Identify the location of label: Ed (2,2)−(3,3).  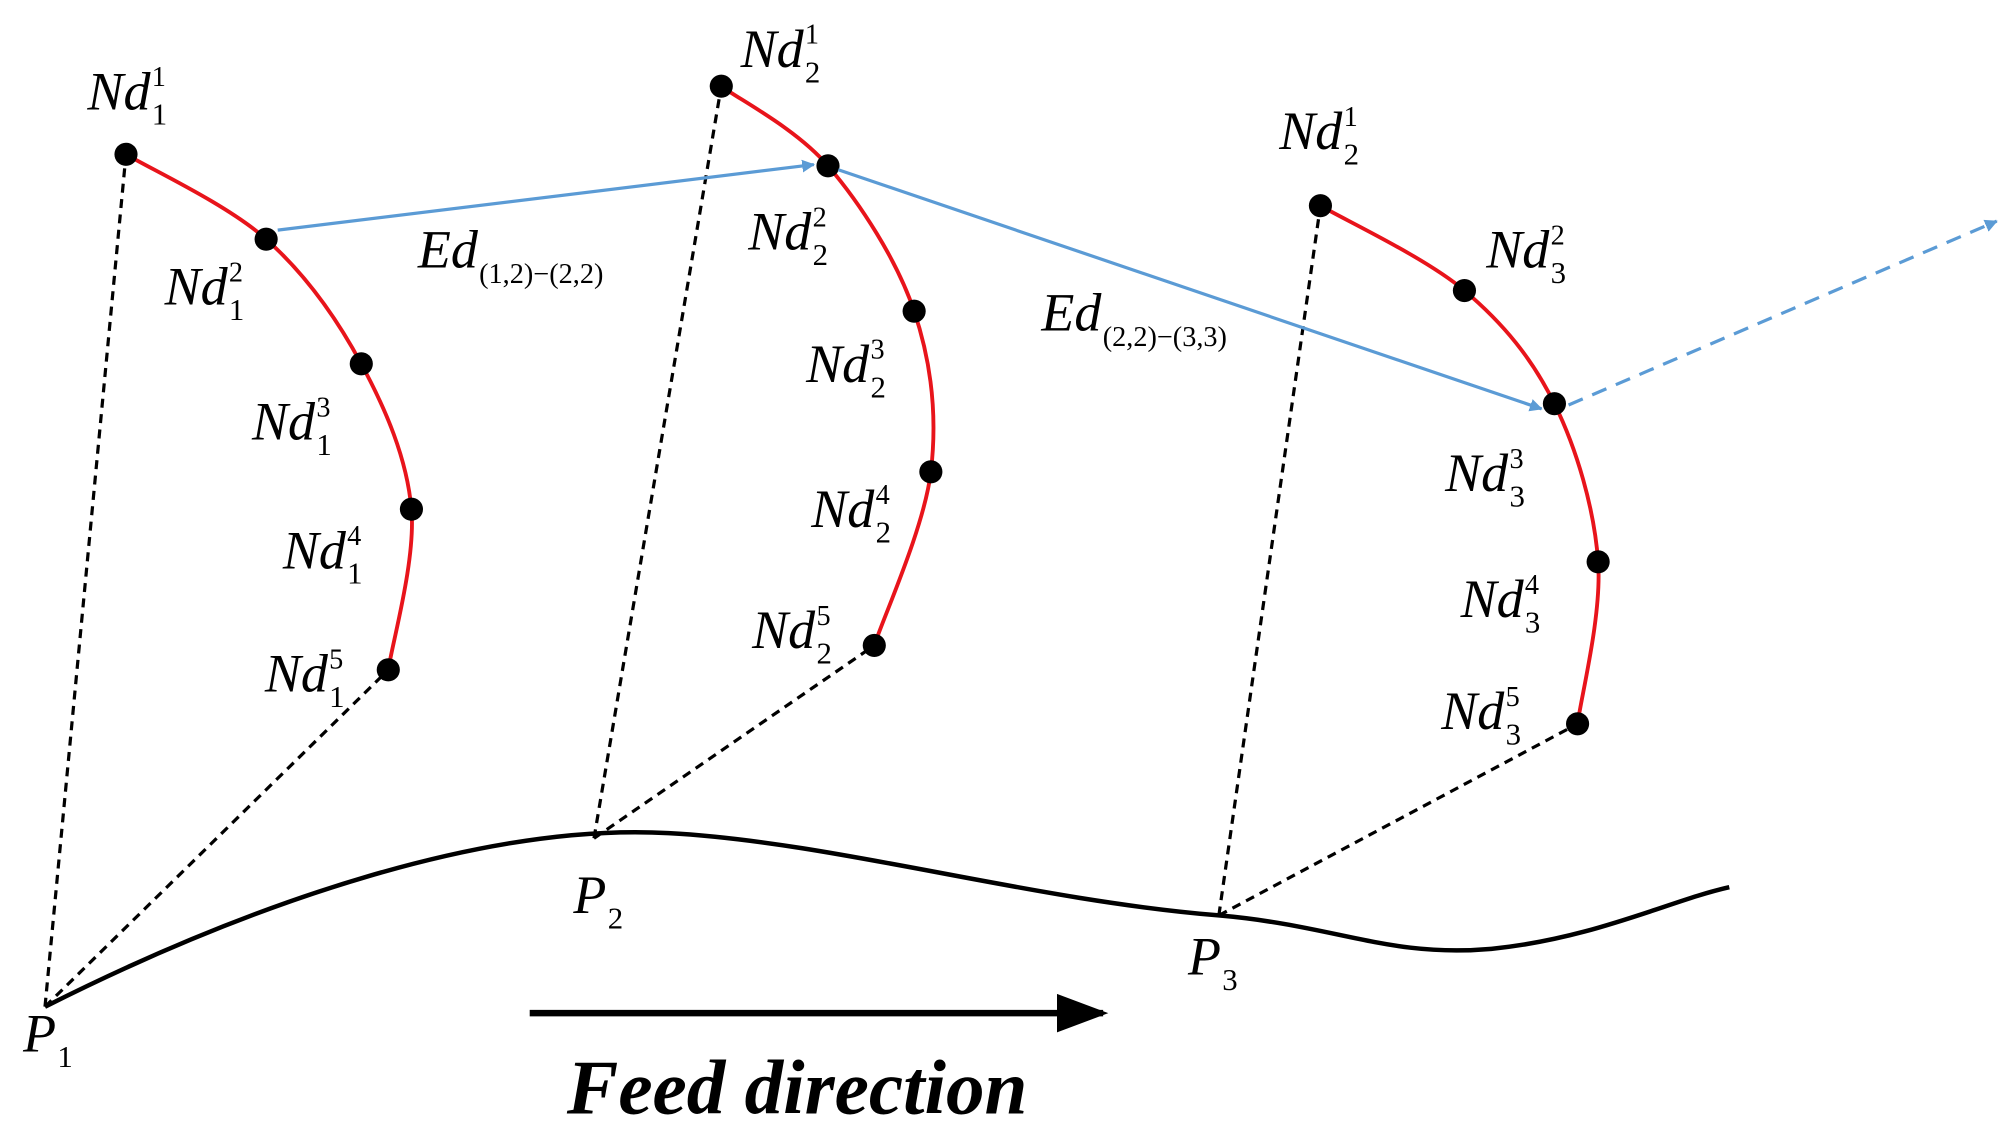
(1133, 317).